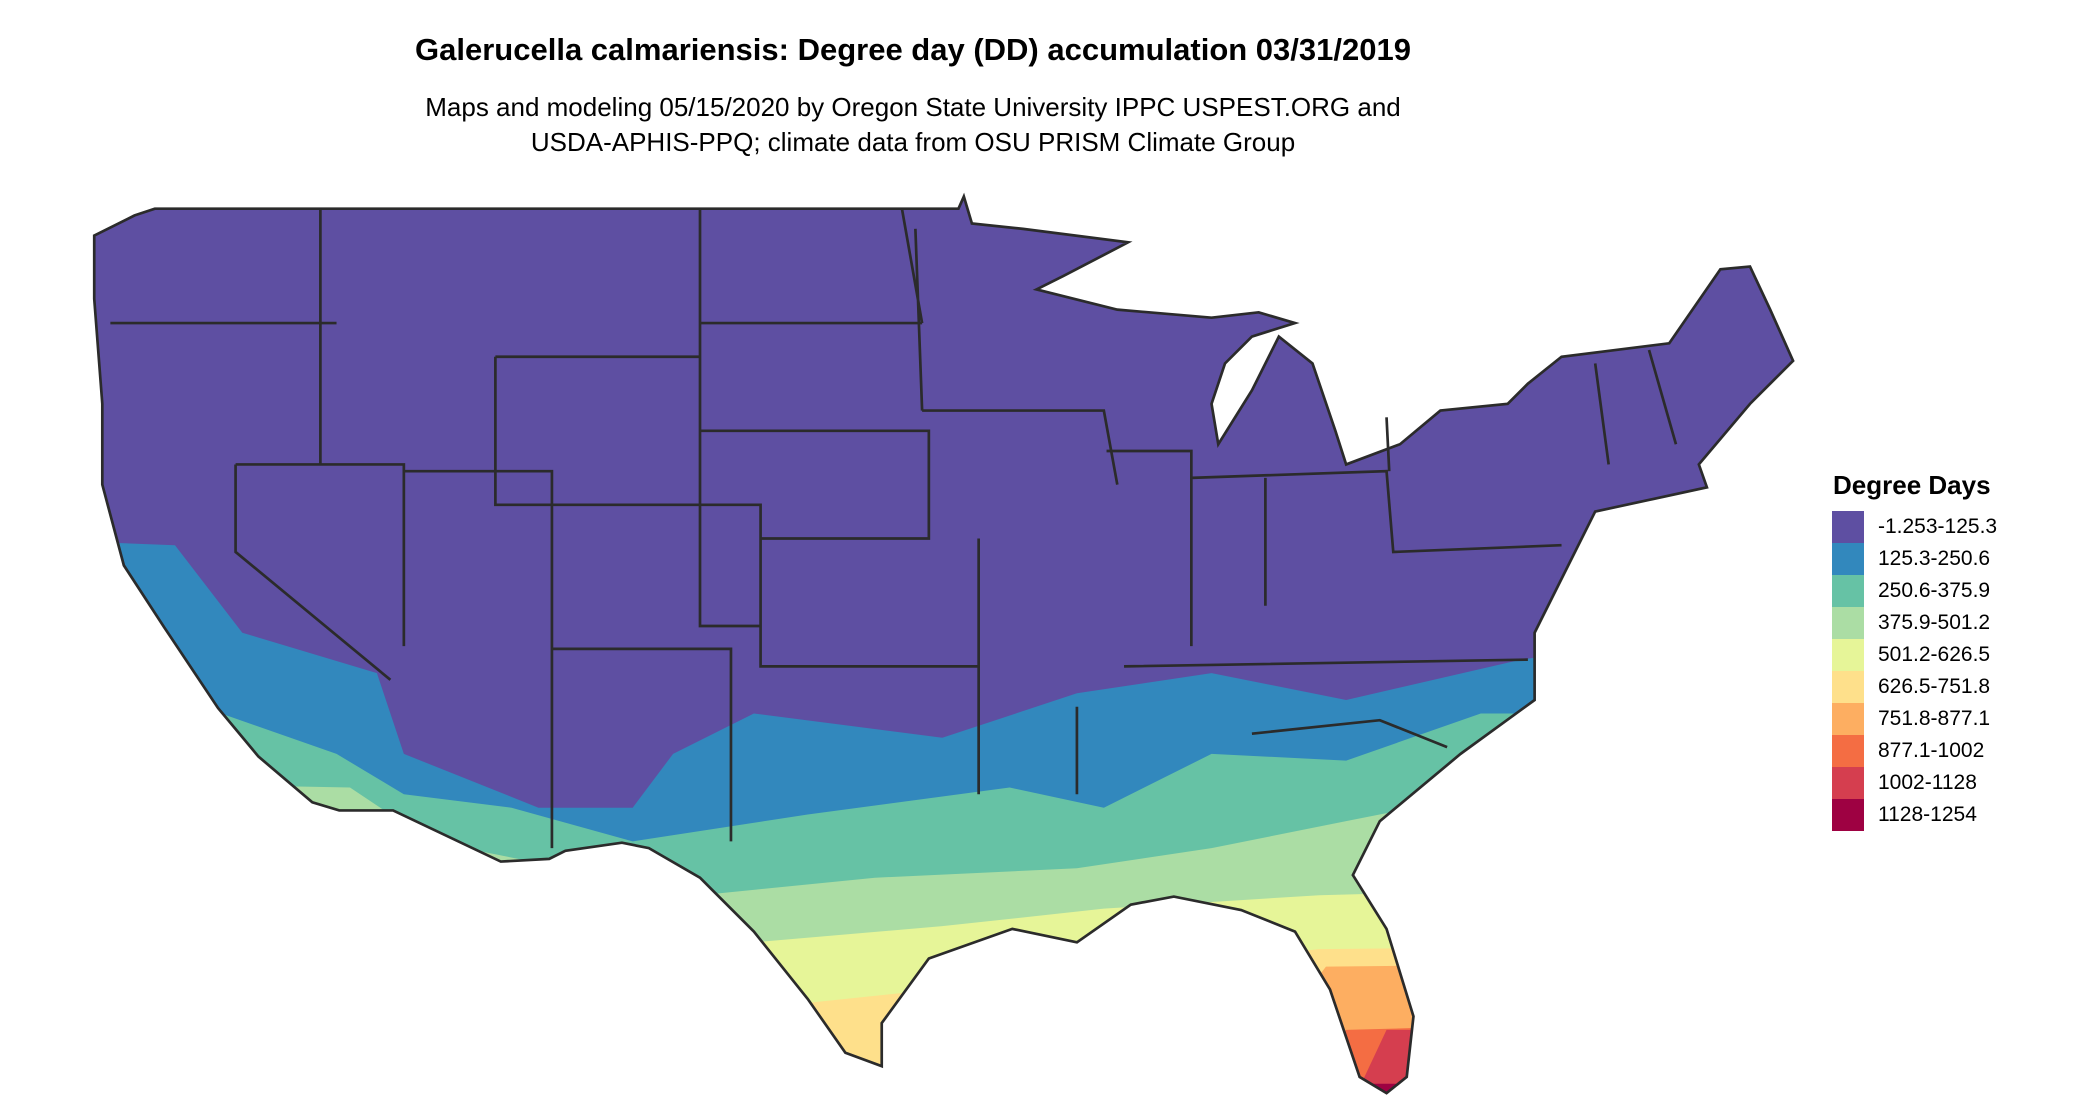  I want to click on legend-entry: 1128-1254, so click(1914, 815).